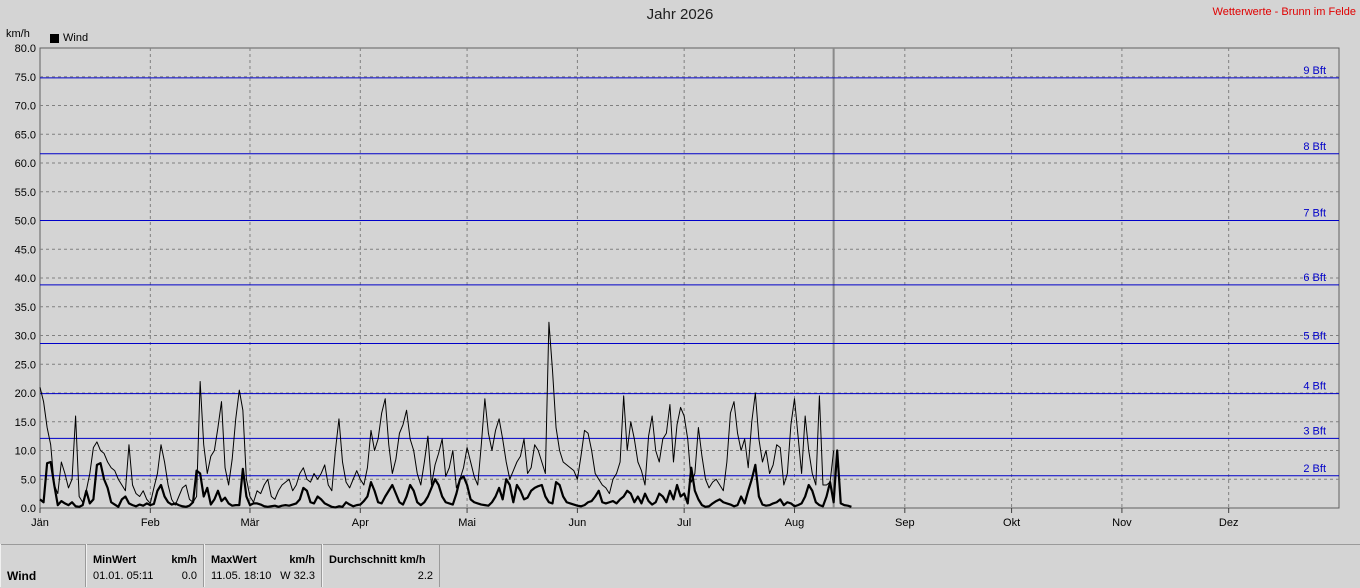 The width and height of the screenshot is (1360, 588). Describe the element at coordinates (184, 560) in the screenshot. I see `min-unit: km/h` at that location.